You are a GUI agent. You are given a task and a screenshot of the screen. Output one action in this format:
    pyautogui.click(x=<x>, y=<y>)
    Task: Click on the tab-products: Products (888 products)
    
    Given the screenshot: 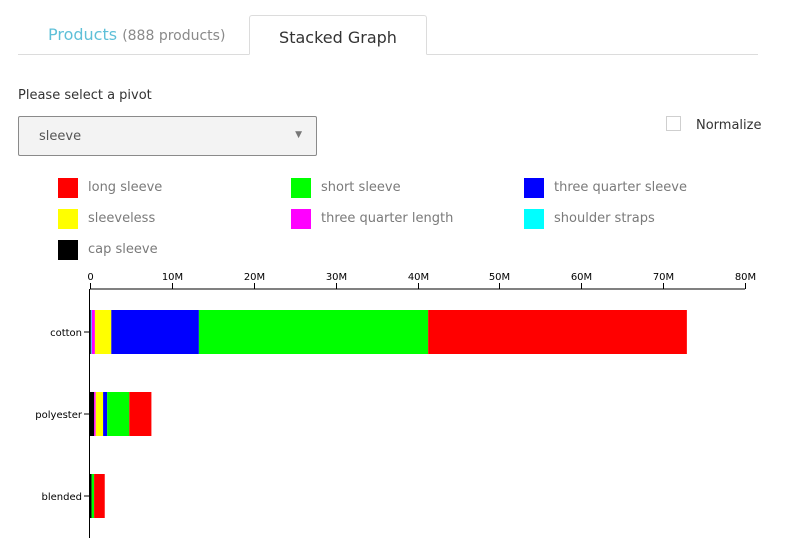 What is the action you would take?
    pyautogui.click(x=133, y=35)
    